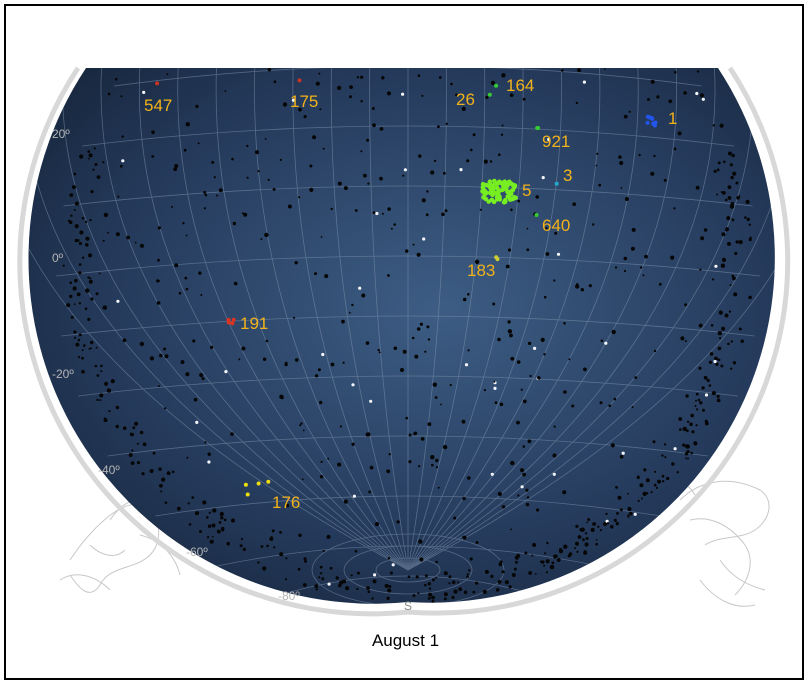 The height and width of the screenshot is (687, 811). I want to click on cluster-label-5: 5, so click(526, 190).